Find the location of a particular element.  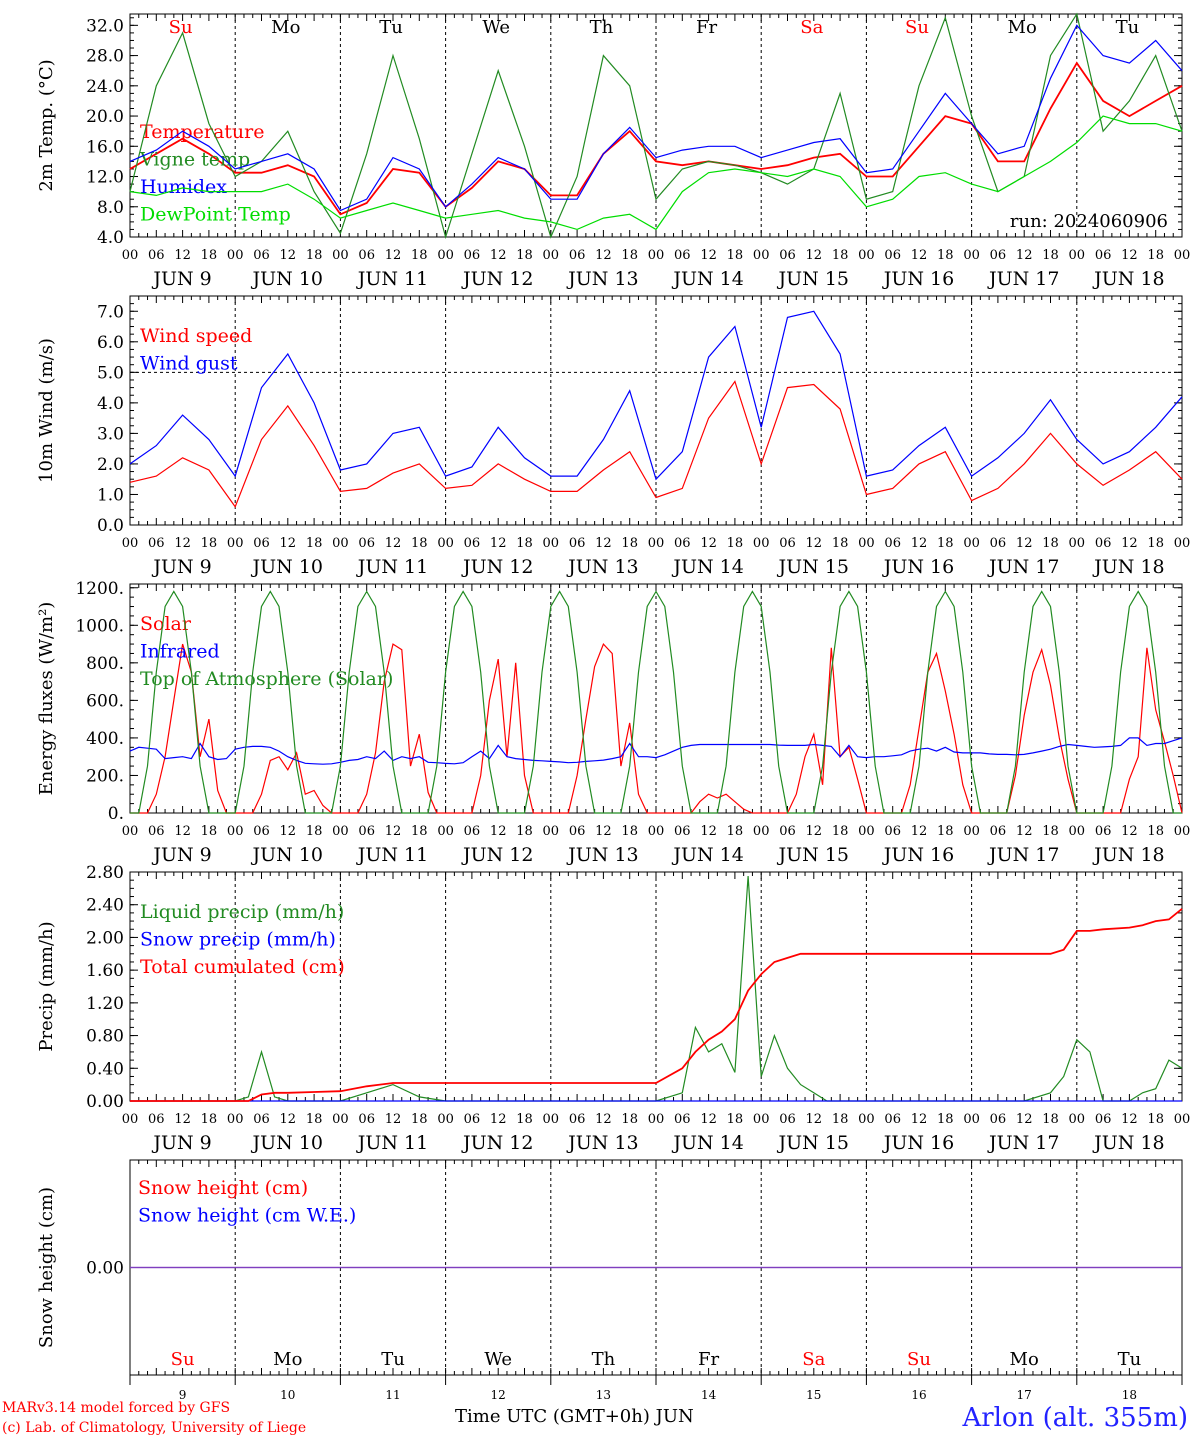

day-number-label: 9 is located at coordinates (183, 1395).